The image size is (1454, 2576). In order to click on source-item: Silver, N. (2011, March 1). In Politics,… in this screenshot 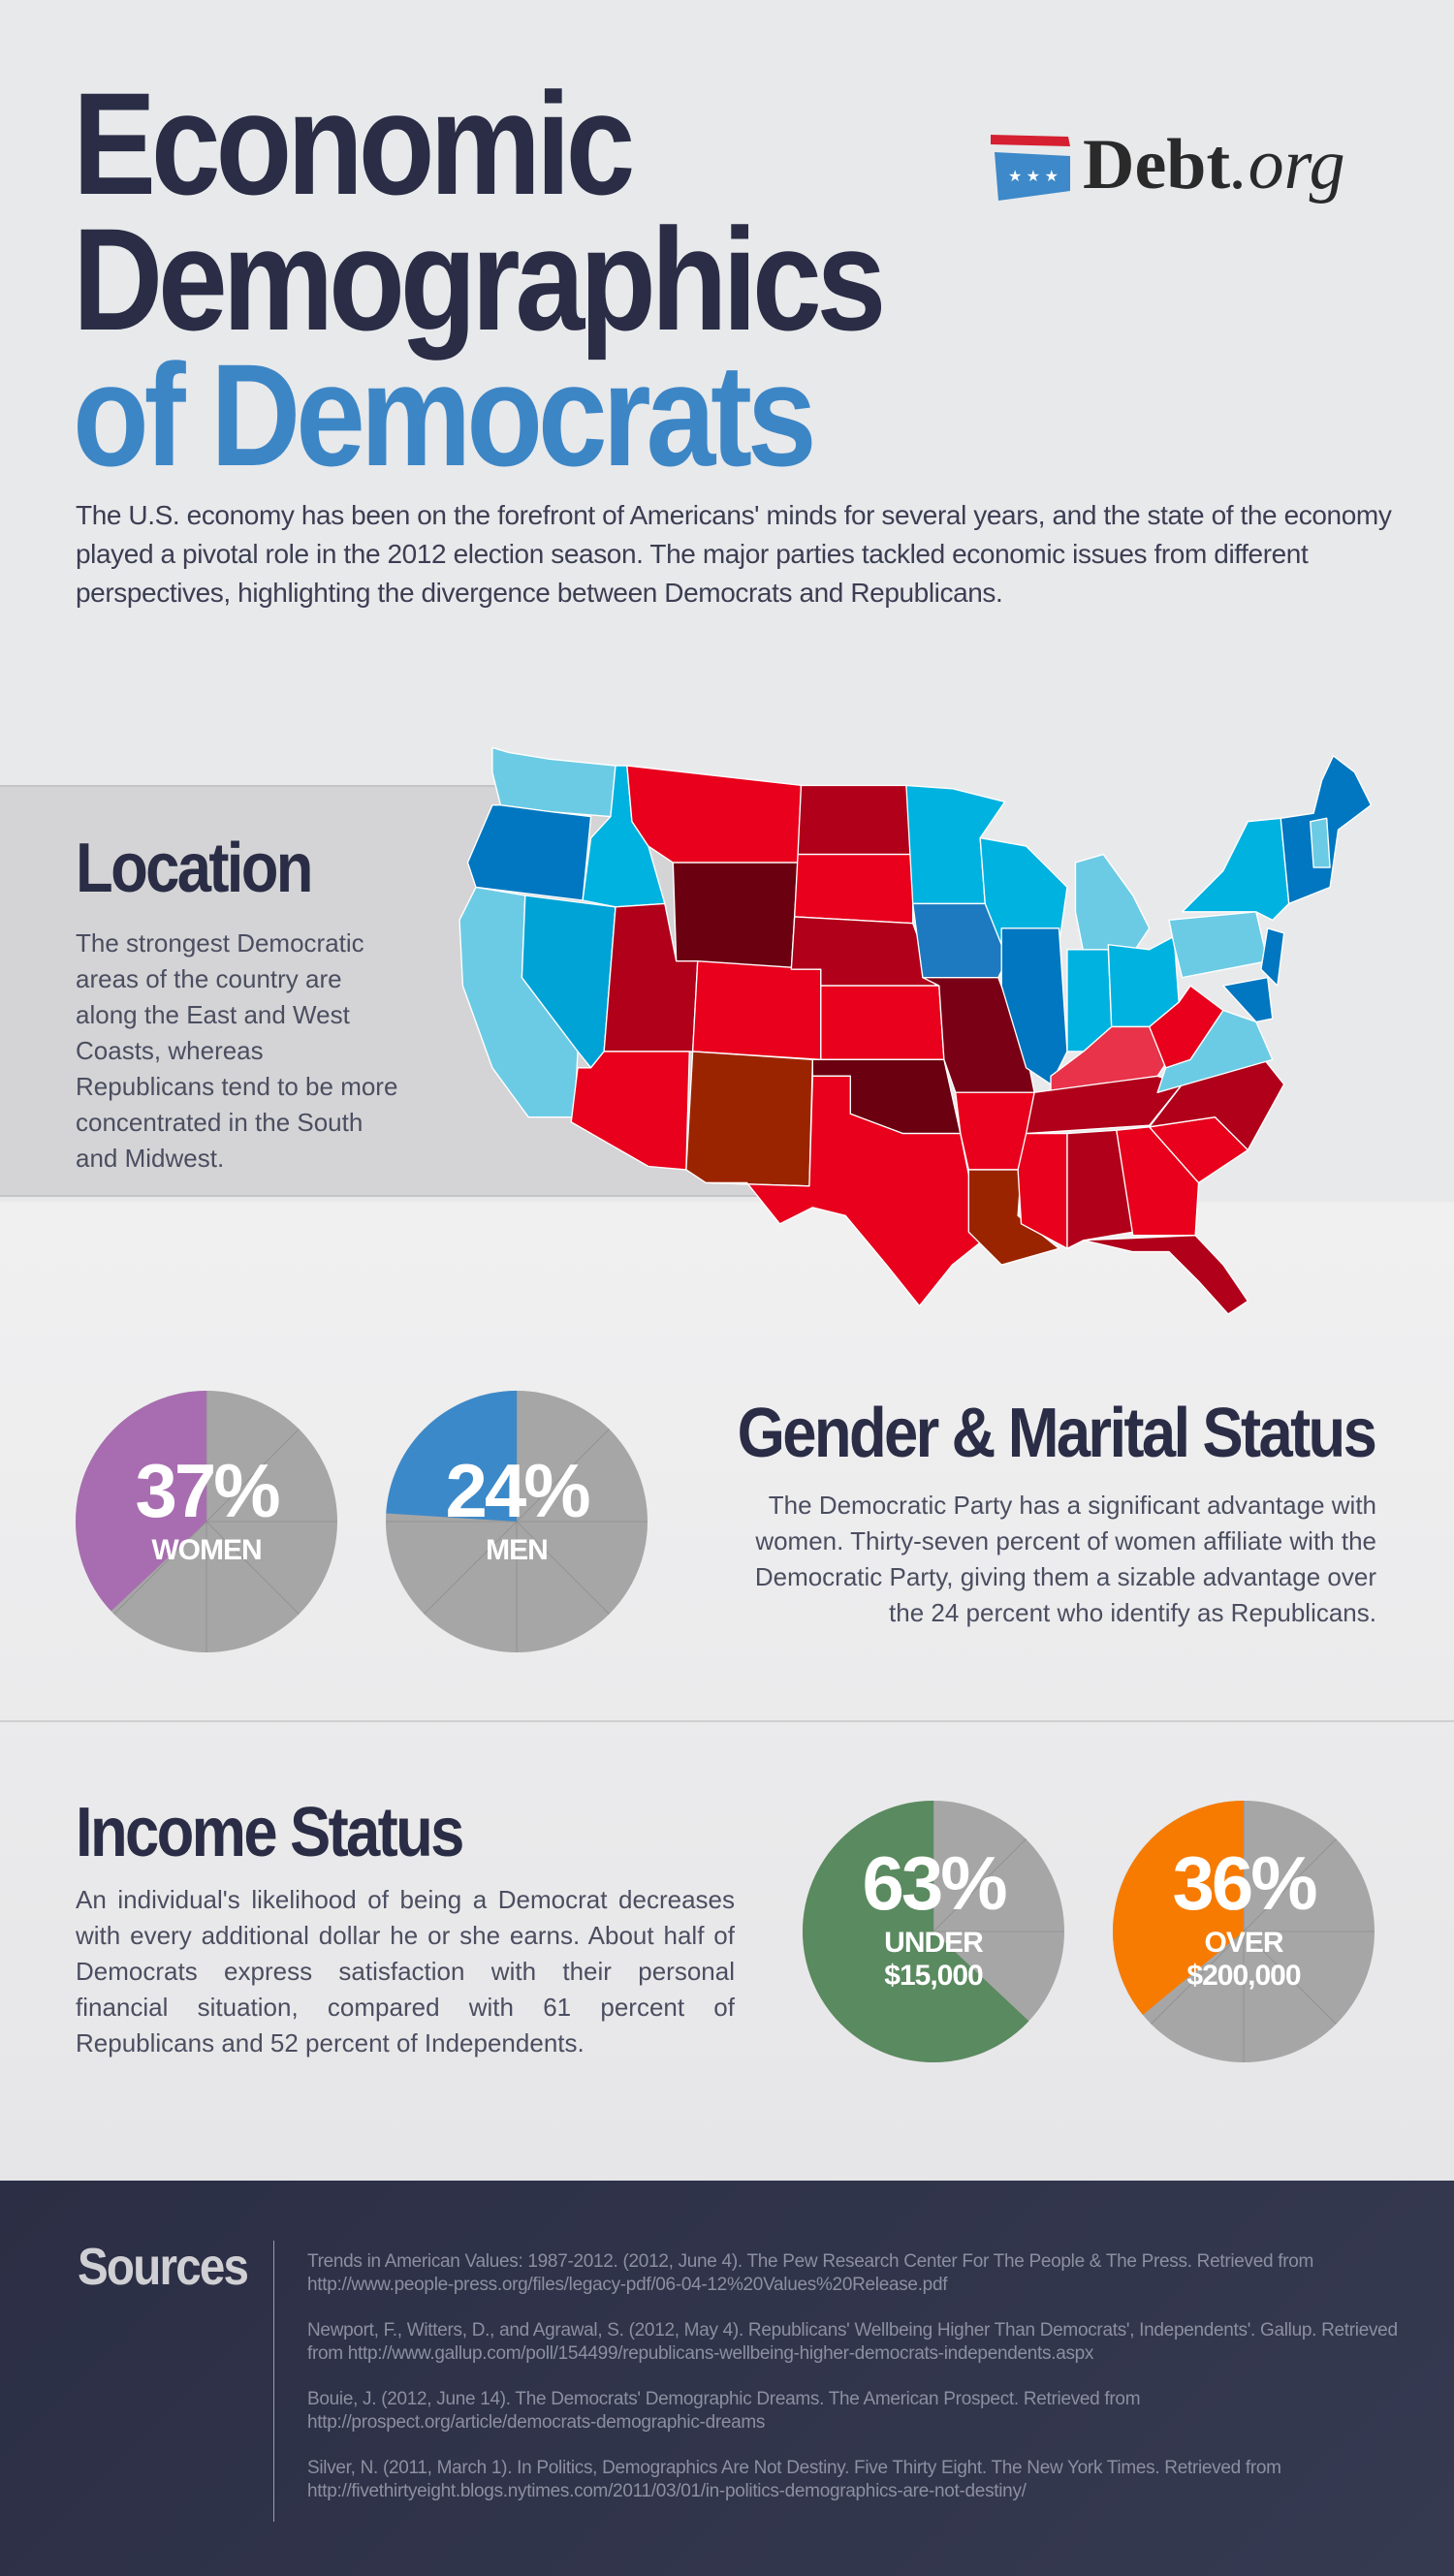, I will do `click(794, 2479)`.